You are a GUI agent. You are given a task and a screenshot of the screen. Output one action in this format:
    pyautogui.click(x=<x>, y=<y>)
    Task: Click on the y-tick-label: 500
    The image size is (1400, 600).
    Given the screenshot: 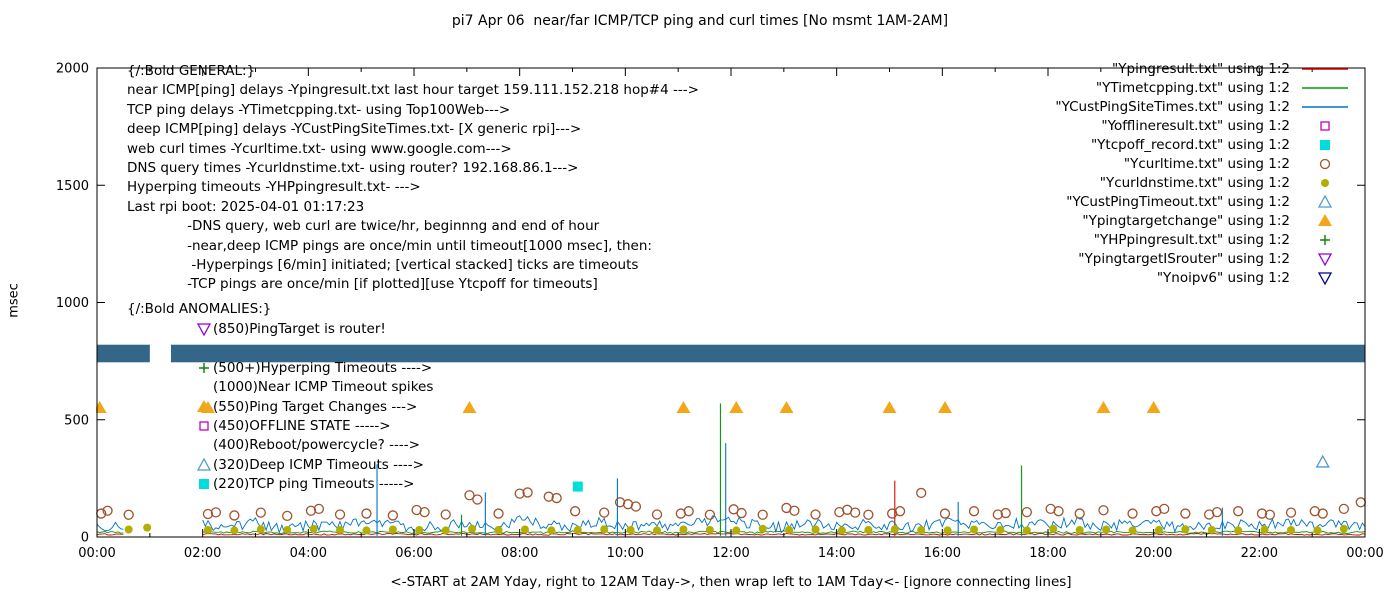 What is the action you would take?
    pyautogui.click(x=76, y=420)
    